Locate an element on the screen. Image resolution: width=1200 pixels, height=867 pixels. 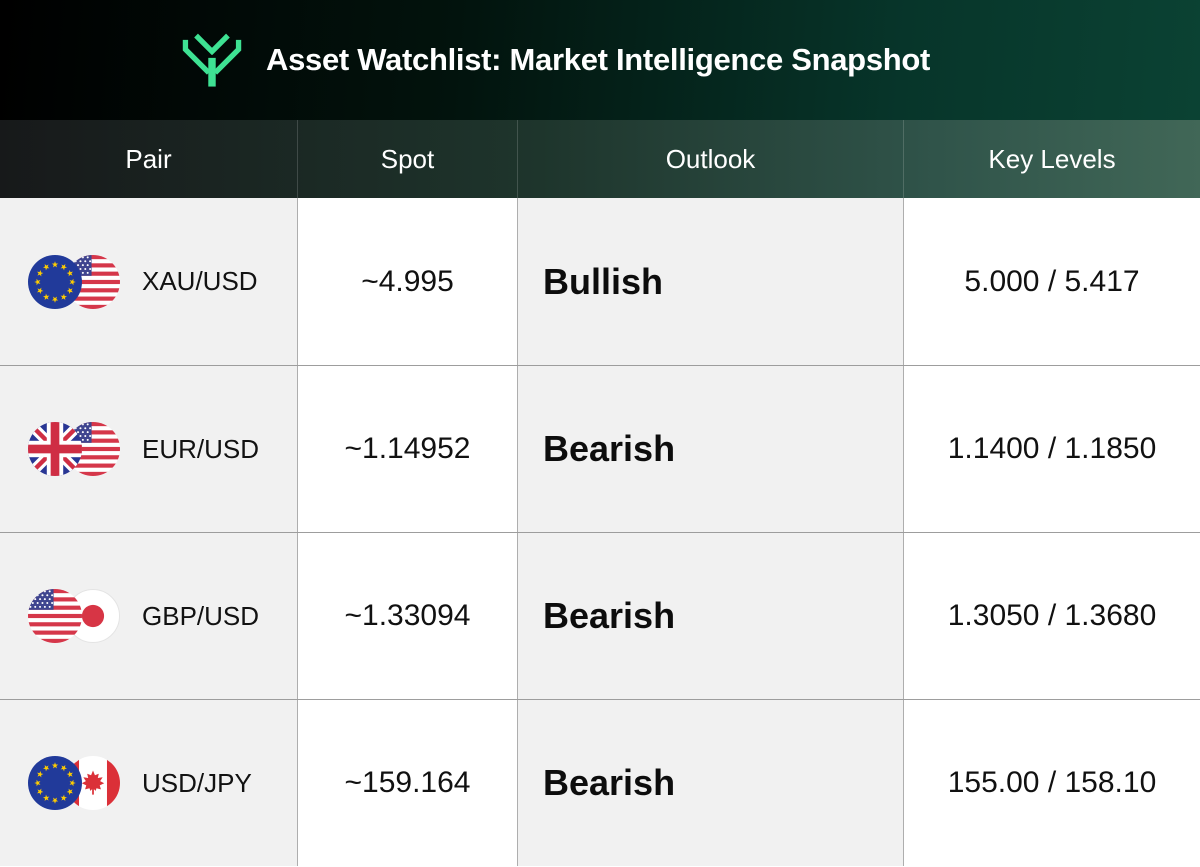
table-header-row: Pair Spot Outlook Key Levels is located at coordinates (600, 159).